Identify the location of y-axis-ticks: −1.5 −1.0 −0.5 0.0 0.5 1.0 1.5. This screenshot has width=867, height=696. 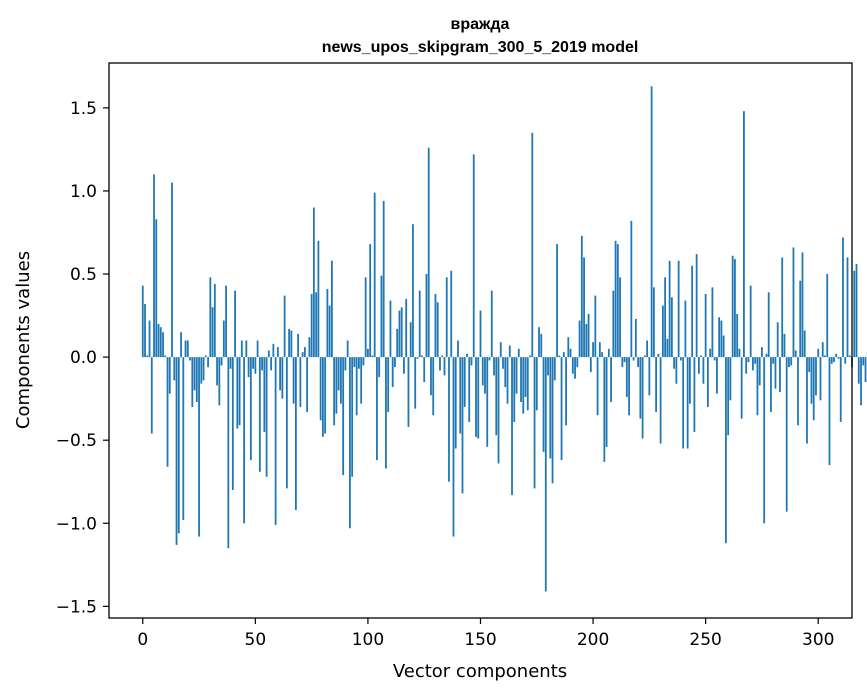
(82, 358).